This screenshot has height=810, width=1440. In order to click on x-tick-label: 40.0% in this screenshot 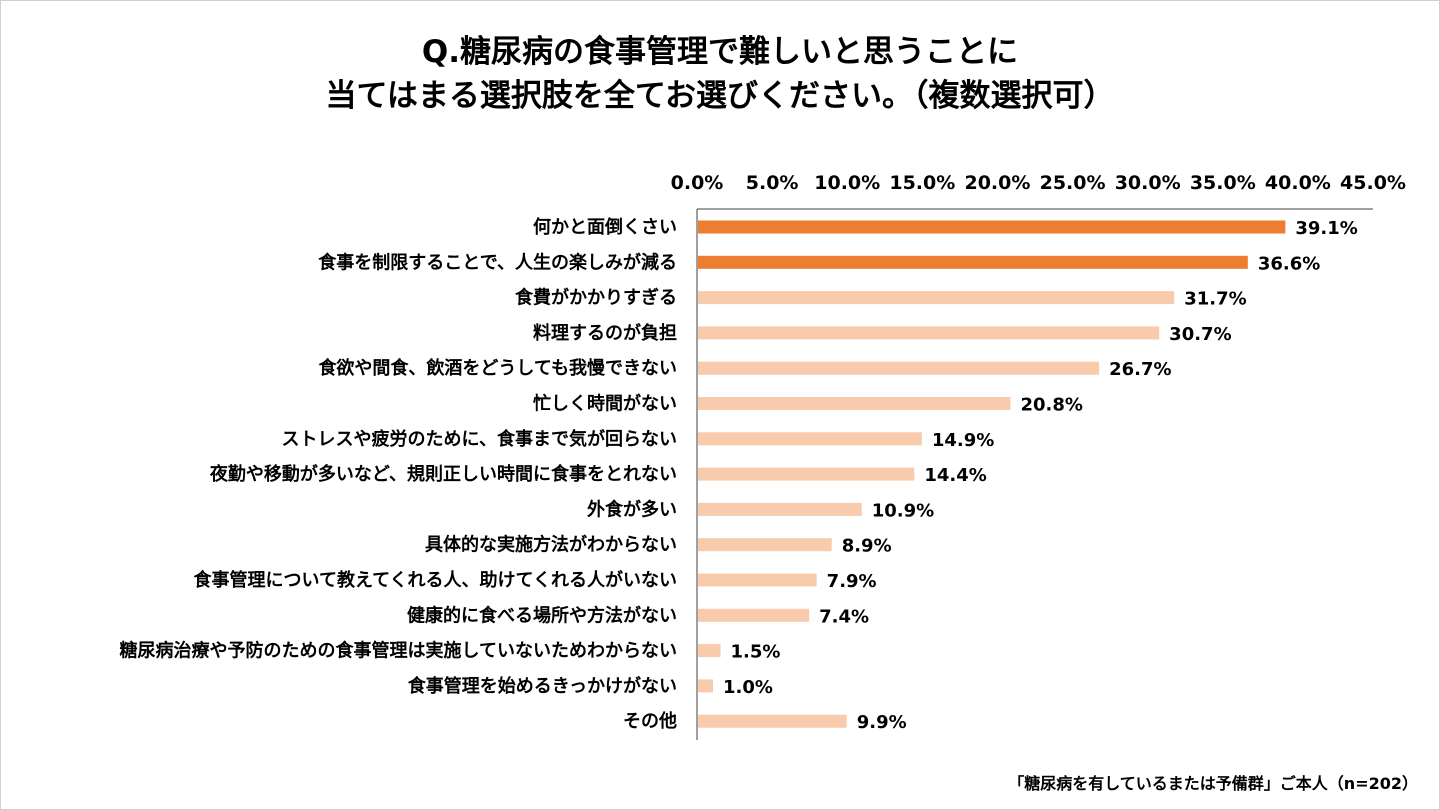, I will do `click(1298, 183)`.